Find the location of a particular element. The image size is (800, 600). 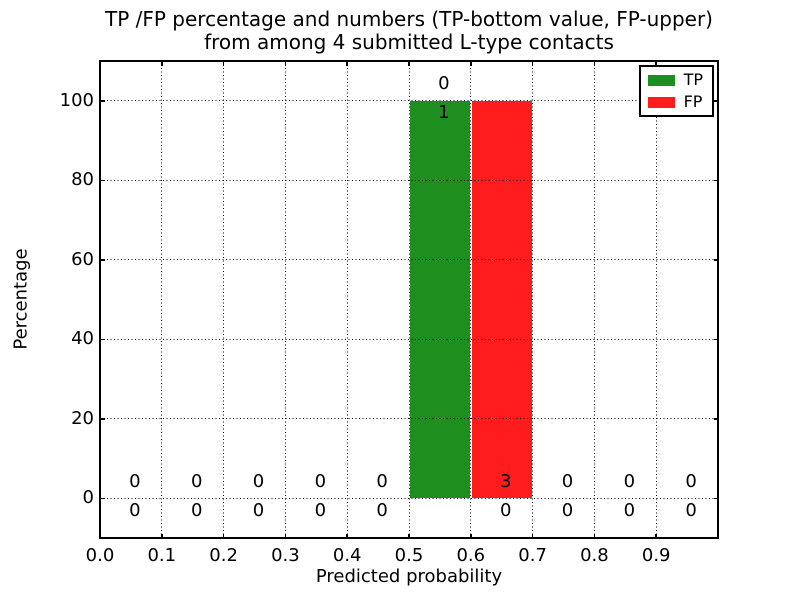

fp-count-label: 3 is located at coordinates (505, 481).